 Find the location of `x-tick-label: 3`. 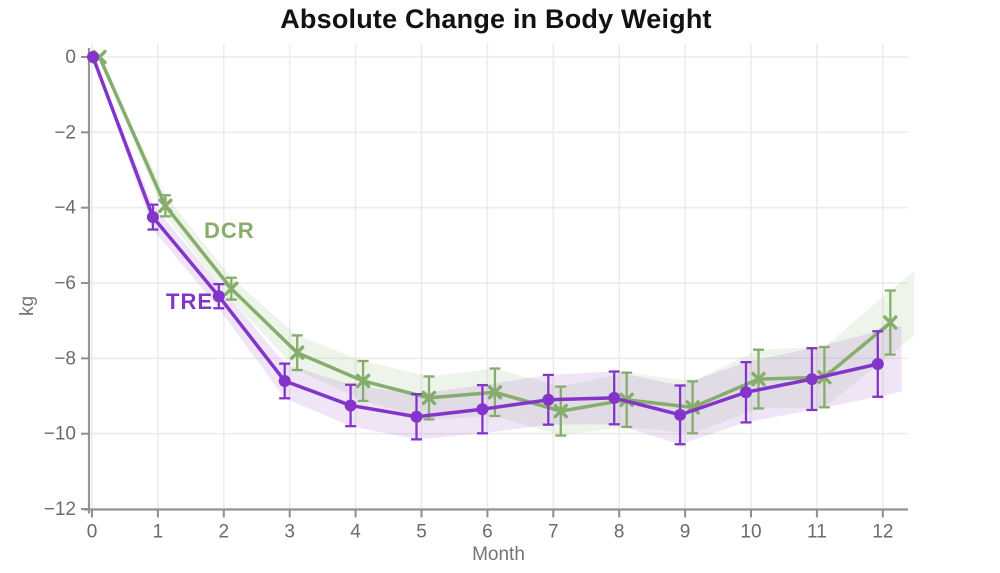

x-tick-label: 3 is located at coordinates (289, 532).